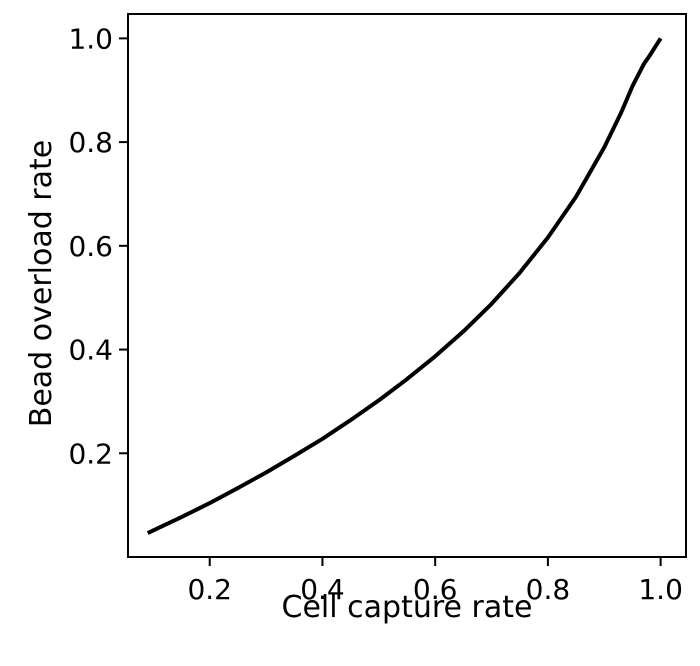  I want to click on y-axis-ticks: 0.2 0.4 0.6 0.8 1.0, so click(98, 246).